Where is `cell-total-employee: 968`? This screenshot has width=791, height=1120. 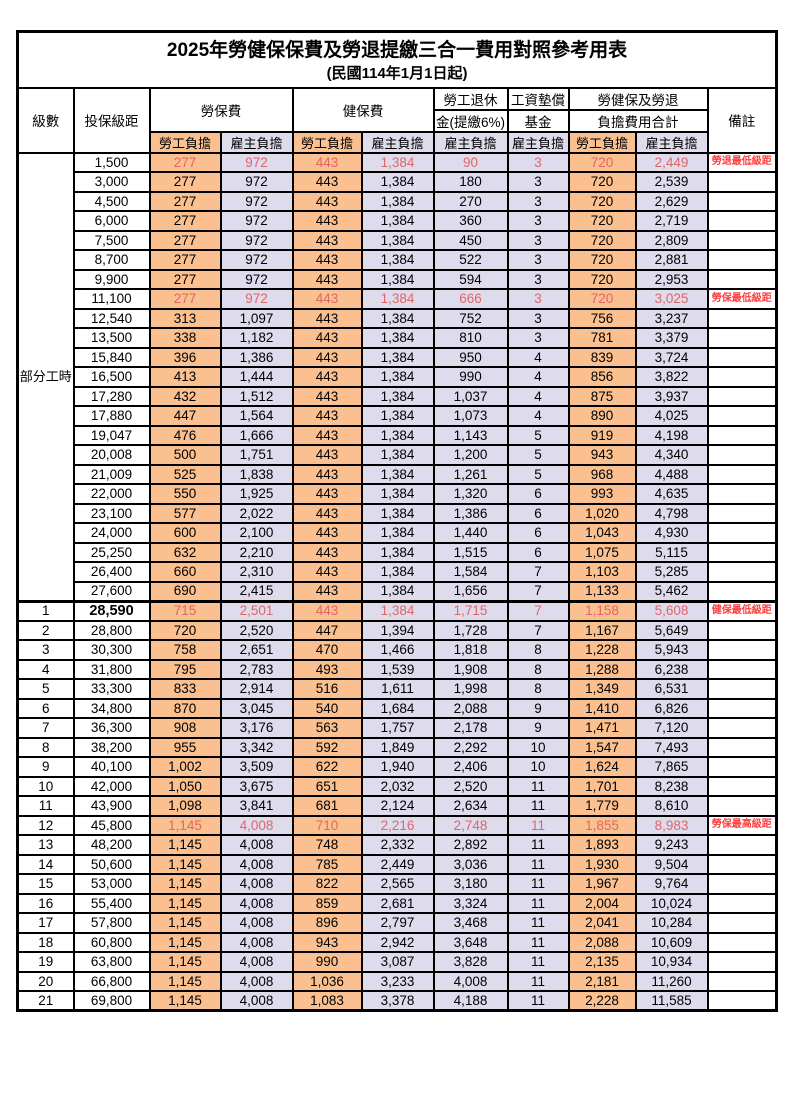
cell-total-employee: 968 is located at coordinates (602, 474).